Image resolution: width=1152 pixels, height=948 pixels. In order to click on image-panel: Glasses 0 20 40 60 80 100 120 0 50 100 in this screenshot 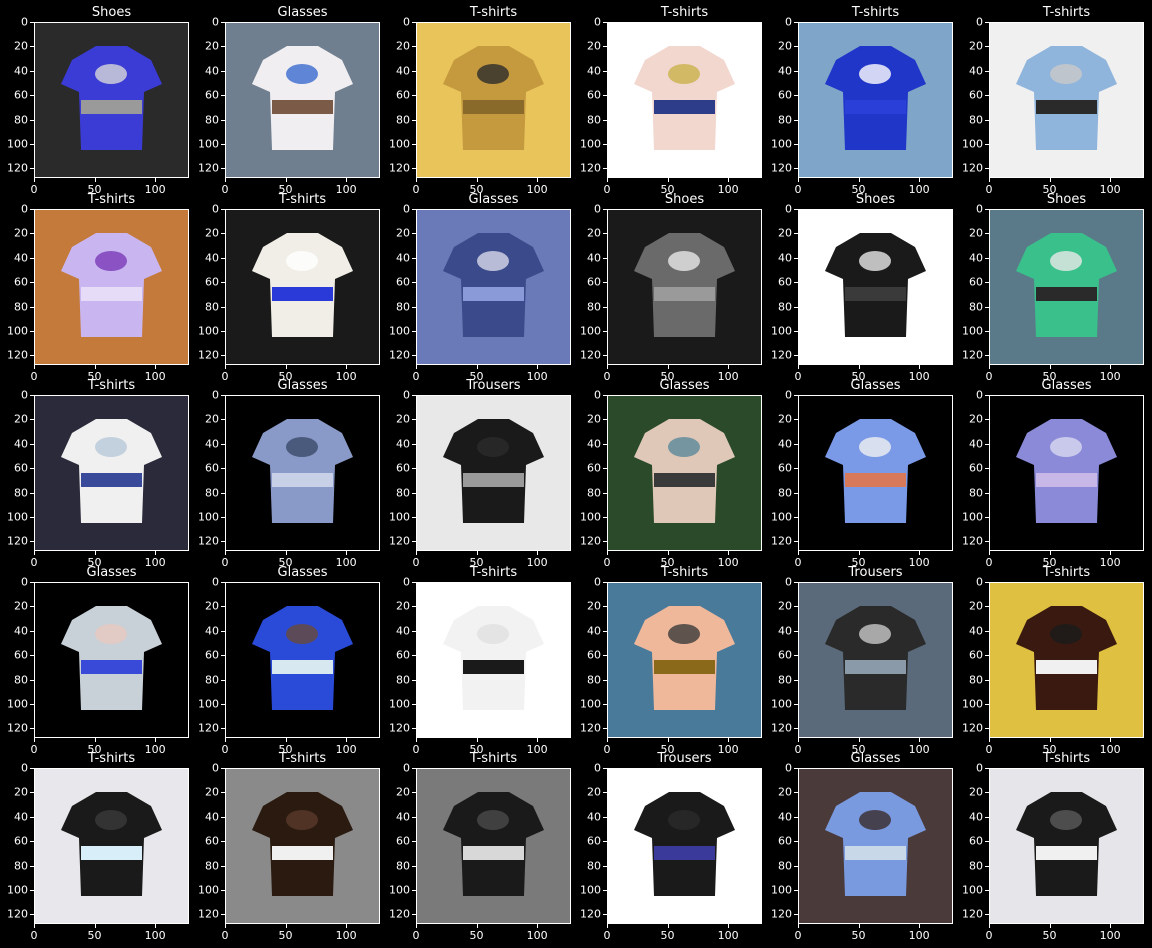, I will do `click(95, 658)`.